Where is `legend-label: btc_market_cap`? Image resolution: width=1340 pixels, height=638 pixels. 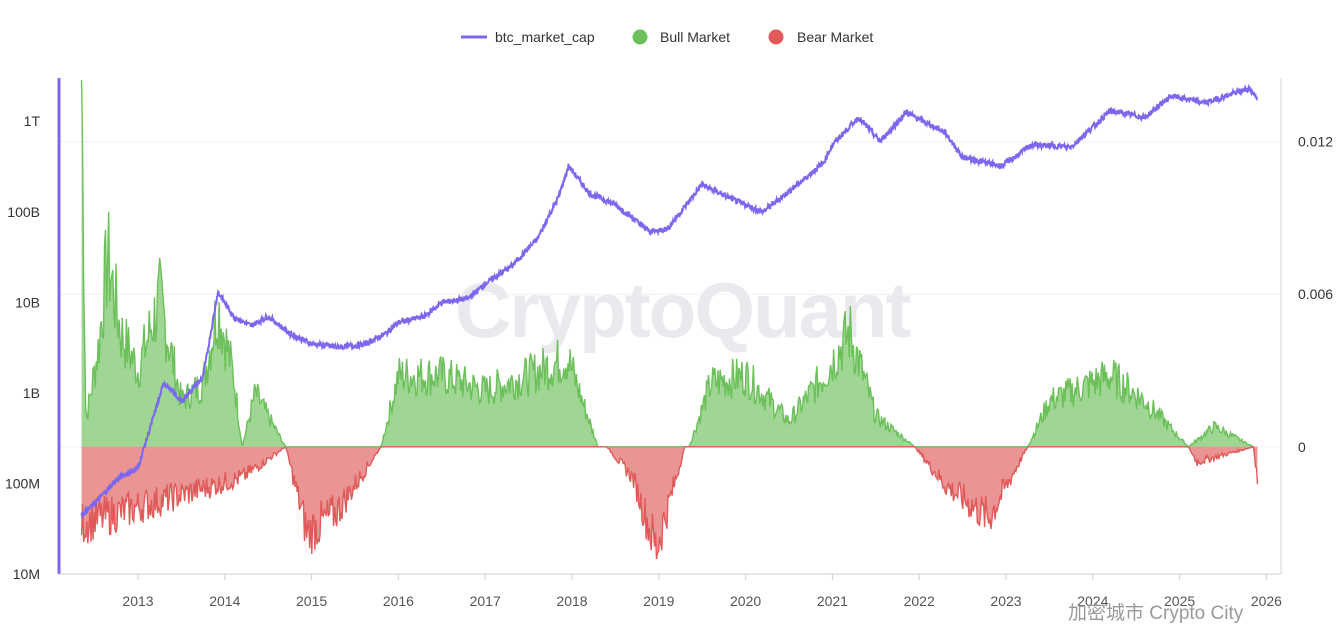 legend-label: btc_market_cap is located at coordinates (545, 37).